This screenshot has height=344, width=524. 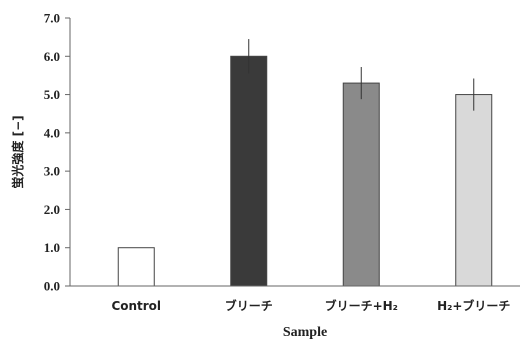 What do you see at coordinates (52, 132) in the screenshot?
I see `y-tick-label: 4.0` at bounding box center [52, 132].